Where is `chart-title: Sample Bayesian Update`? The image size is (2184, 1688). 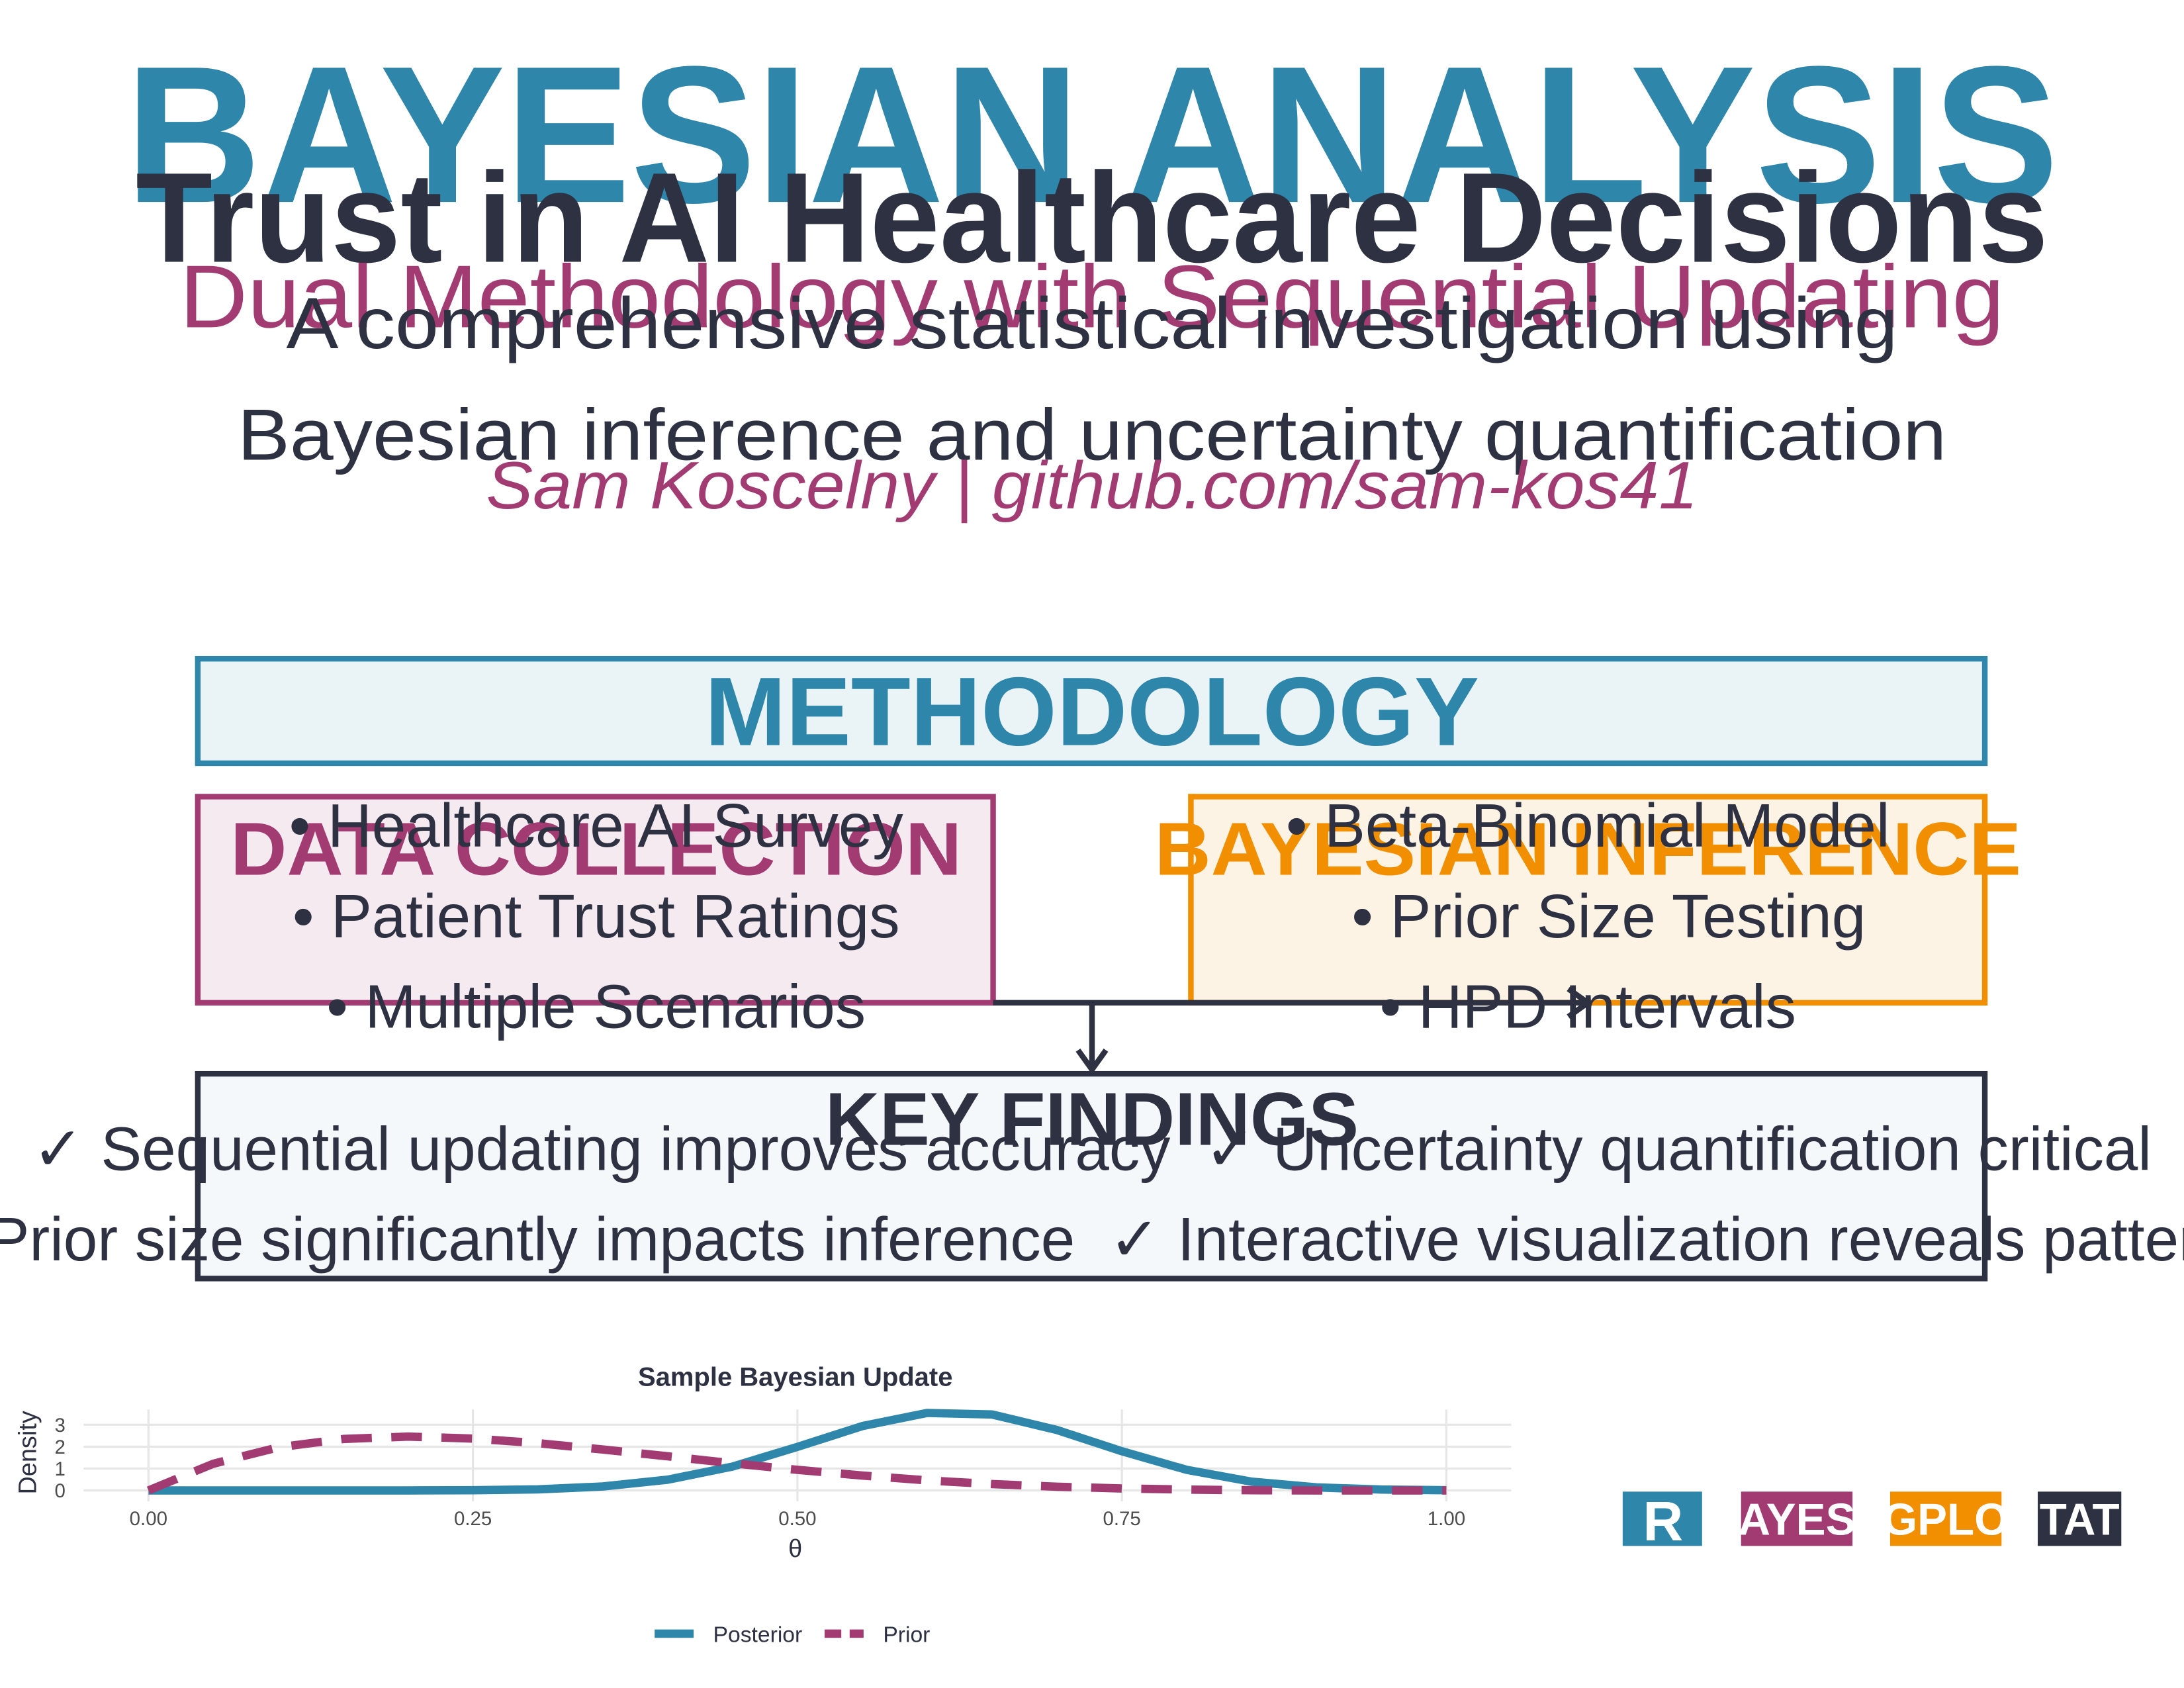
chart-title: Sample Bayesian Update is located at coordinates (795, 1376).